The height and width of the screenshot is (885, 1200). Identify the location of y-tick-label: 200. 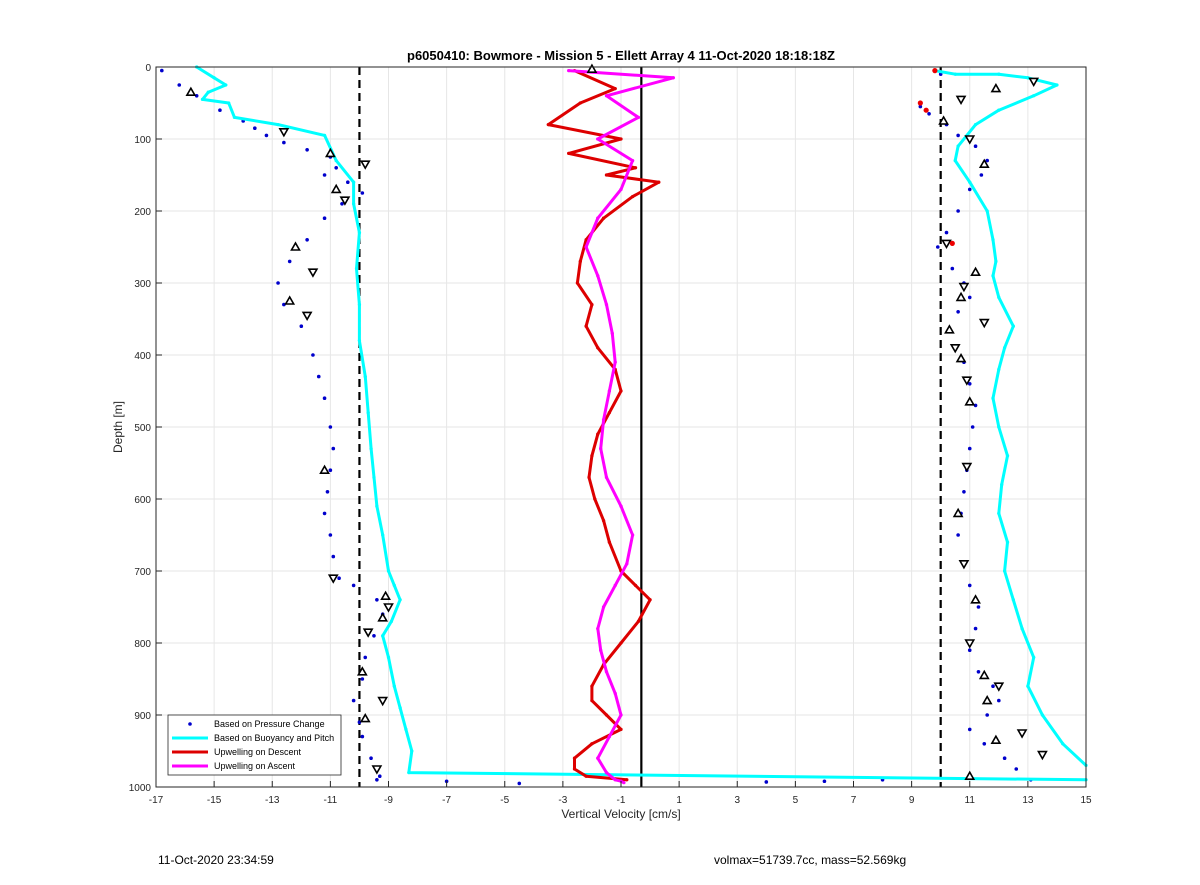
(142, 212).